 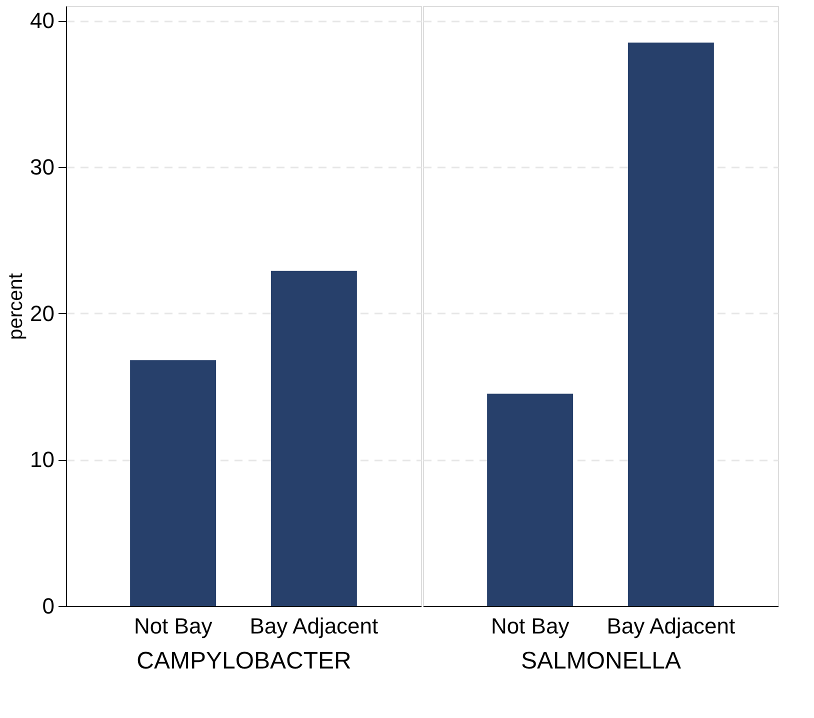 I want to click on y-tick-label: 20, so click(x=42, y=313).